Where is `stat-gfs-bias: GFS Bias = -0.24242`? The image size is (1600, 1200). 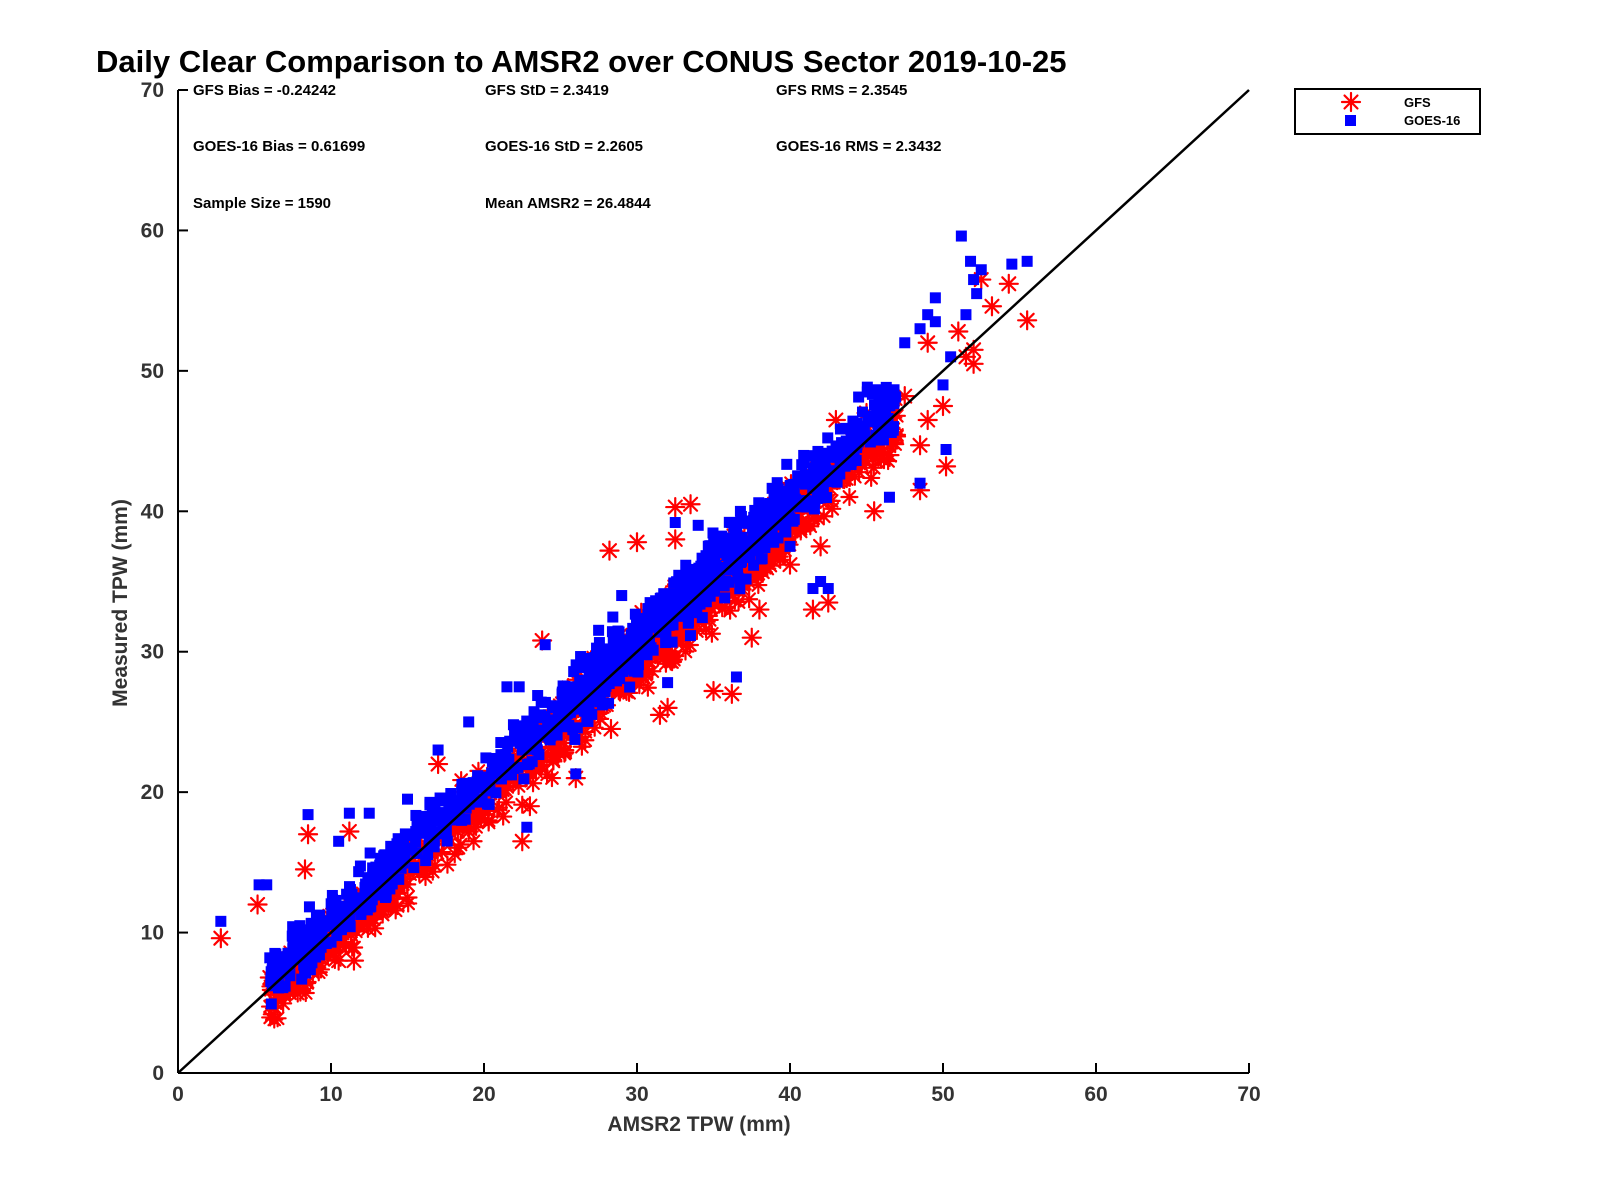 stat-gfs-bias: GFS Bias = -0.24242 is located at coordinates (264, 90).